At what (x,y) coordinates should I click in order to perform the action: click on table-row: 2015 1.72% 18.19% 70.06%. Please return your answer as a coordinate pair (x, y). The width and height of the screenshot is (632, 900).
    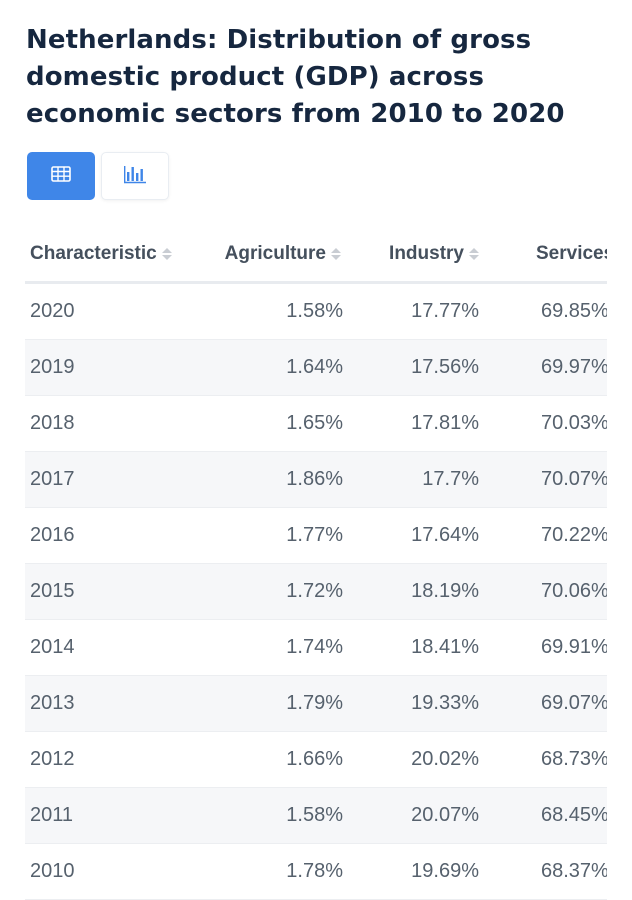
    Looking at the image, I should click on (316, 591).